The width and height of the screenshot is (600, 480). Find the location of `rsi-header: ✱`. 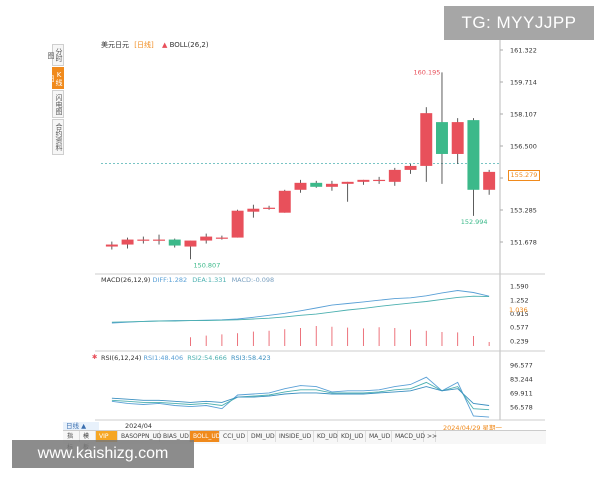

rsi-header: ✱ is located at coordinates (94, 357).